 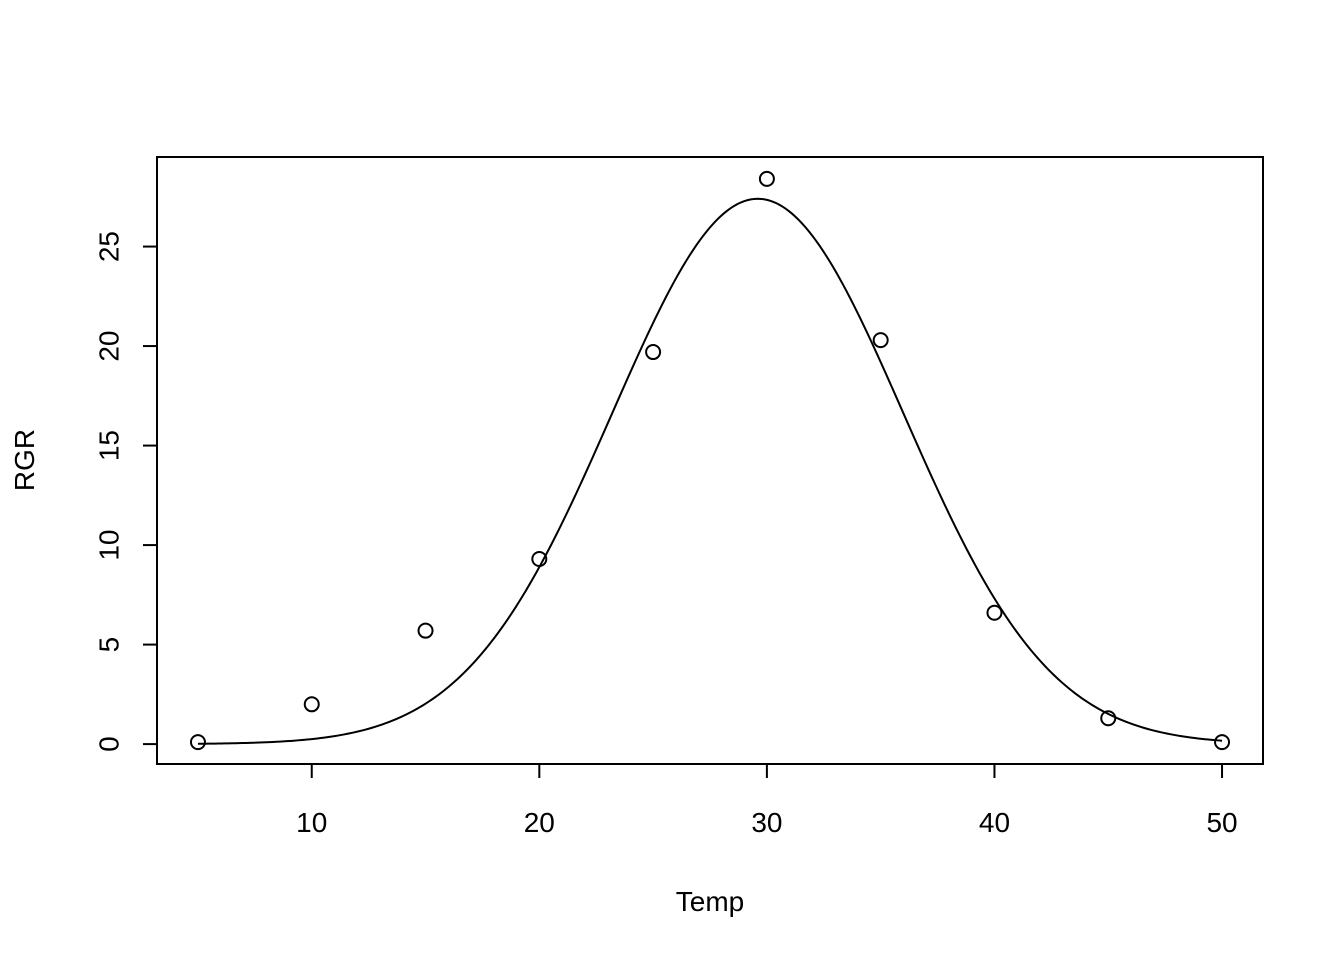 I want to click on x-tick-label: 10, so click(x=311, y=822).